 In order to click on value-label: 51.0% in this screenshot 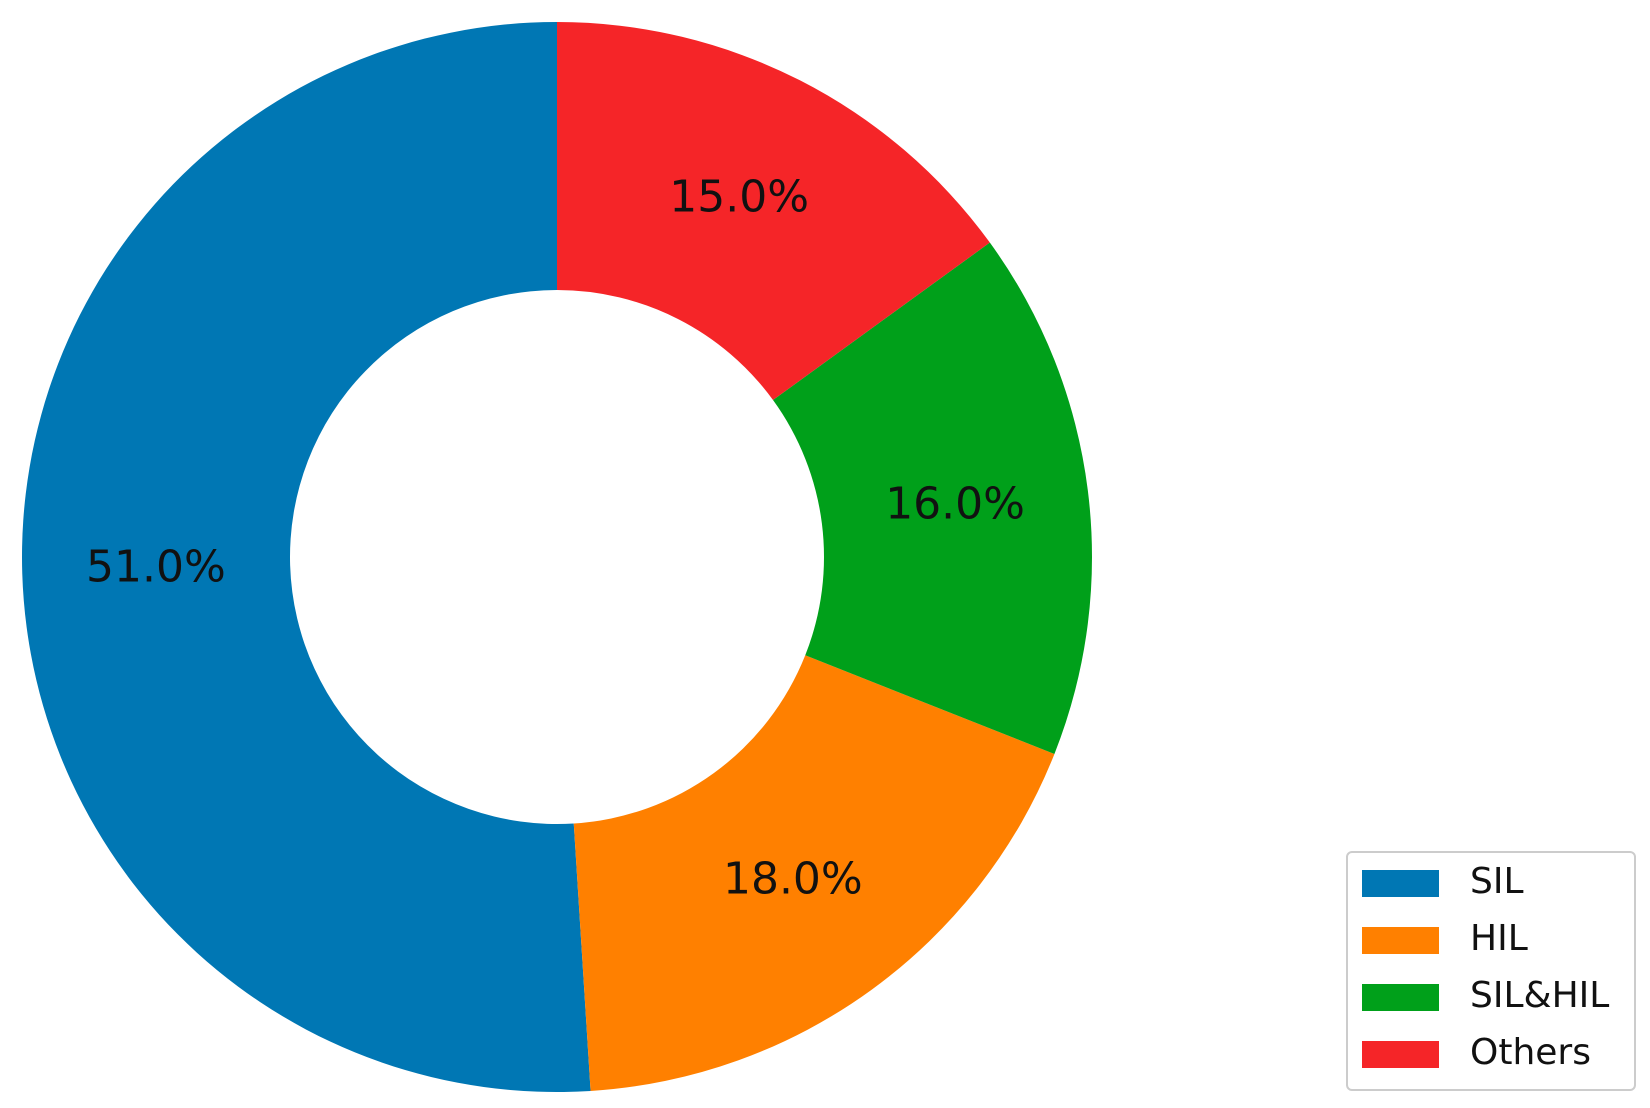, I will do `click(156, 567)`.